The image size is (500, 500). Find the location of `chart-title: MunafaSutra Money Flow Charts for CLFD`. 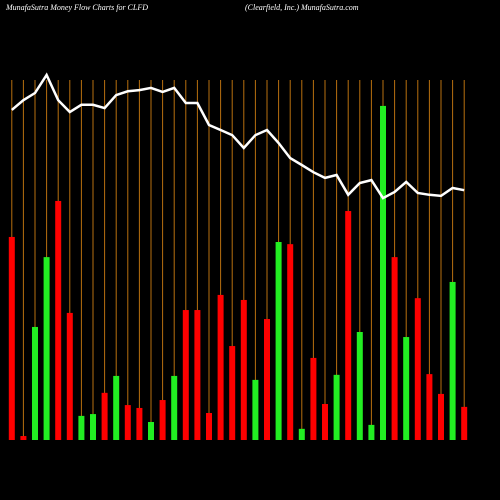

chart-title: MunafaSutra Money Flow Charts for CLFD is located at coordinates (76, 7).